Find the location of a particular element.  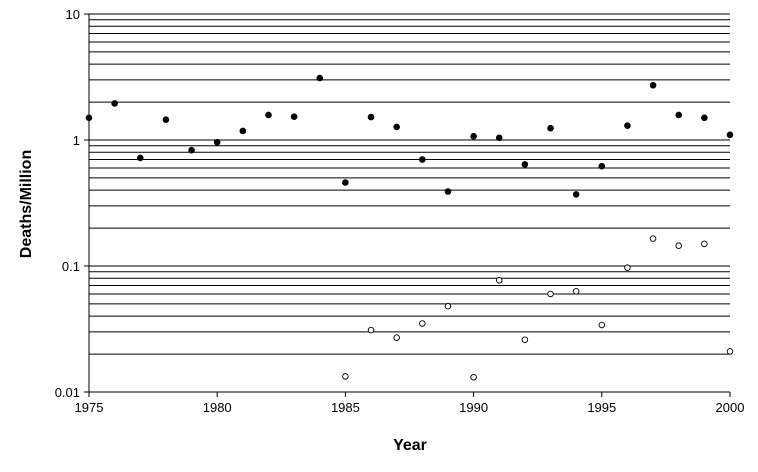

y-tick-label: 0.01 is located at coordinates (67, 392).